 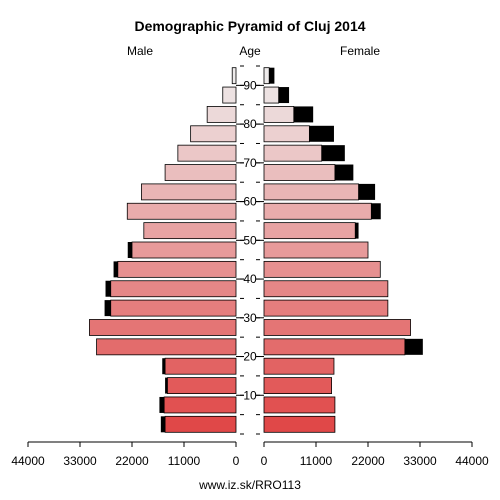 What do you see at coordinates (250, 395) in the screenshot?
I see `age-tick-label-10: 10` at bounding box center [250, 395].